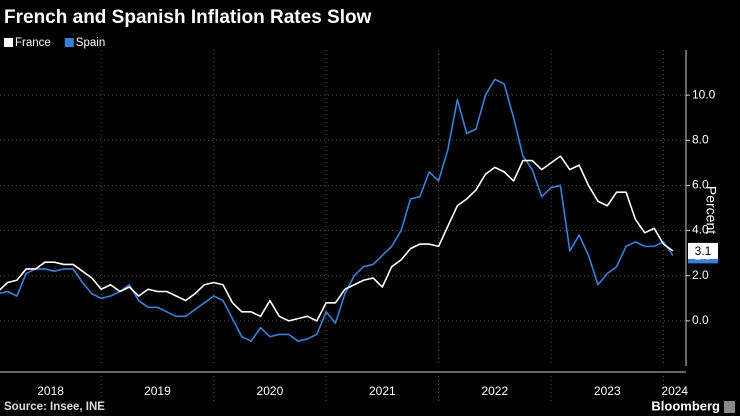  Describe the element at coordinates (90, 43) in the screenshot. I see `legend-label: Spain` at that location.